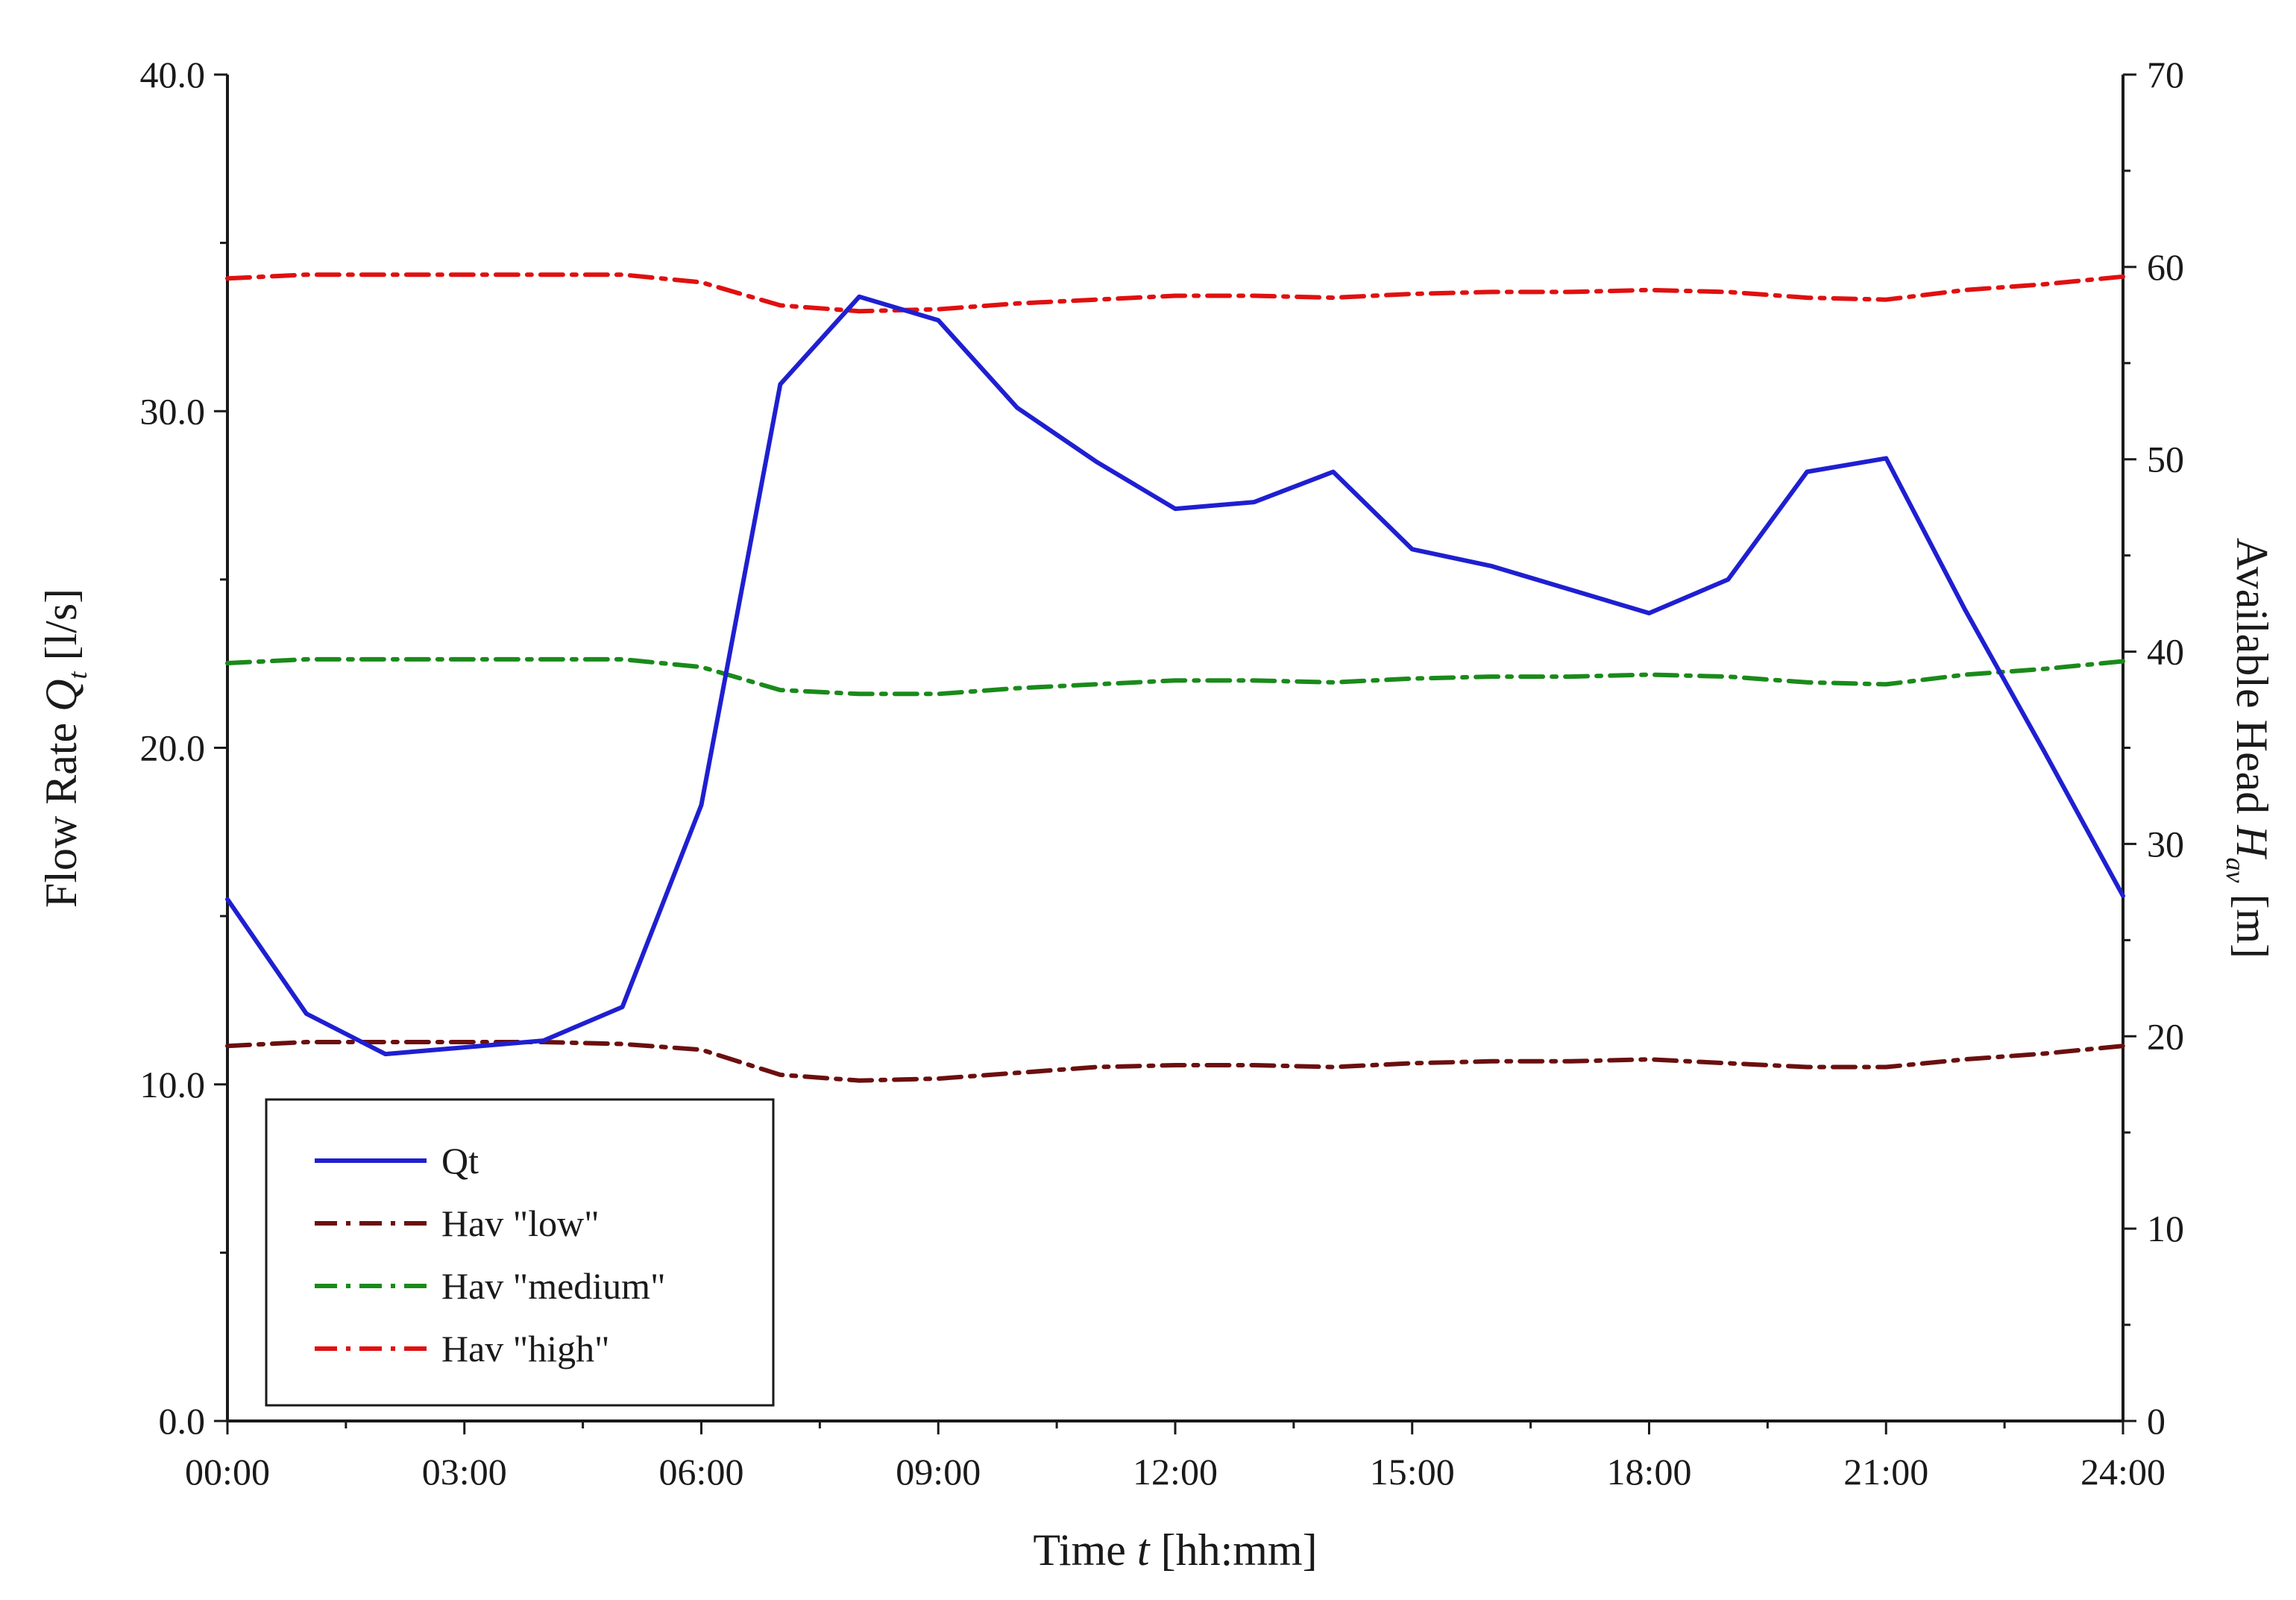 The width and height of the screenshot is (2296, 1600). I want to click on legend-box, so click(520, 1252).